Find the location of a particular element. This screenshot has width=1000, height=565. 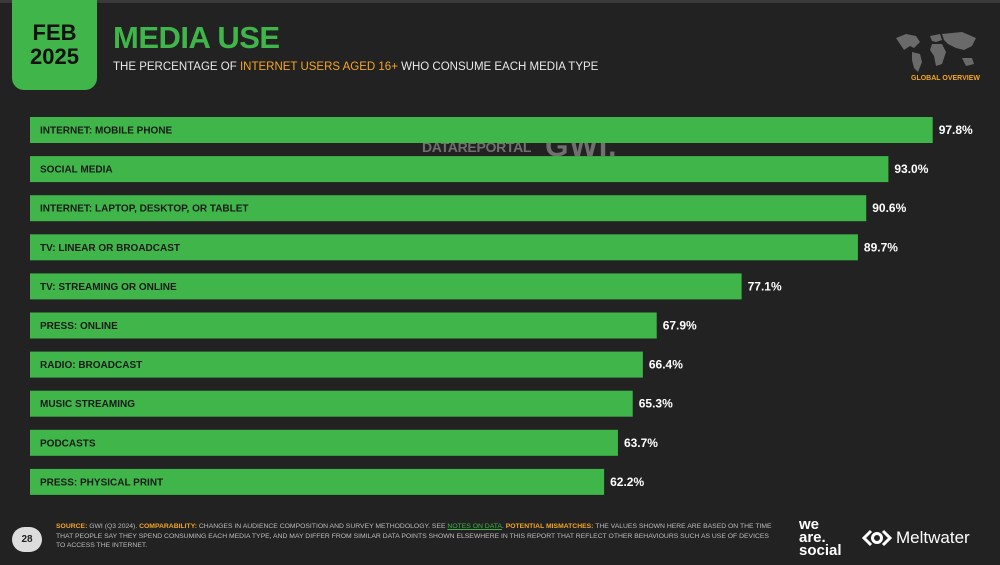

page-number: 28 is located at coordinates (27, 539).